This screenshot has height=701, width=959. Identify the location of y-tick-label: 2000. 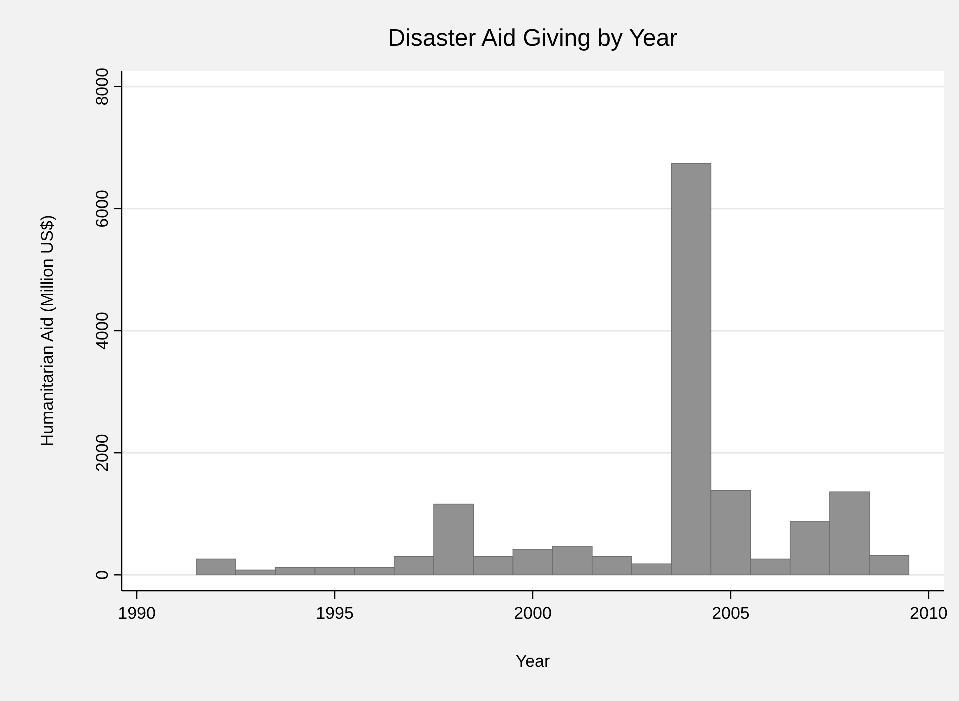
(102, 453).